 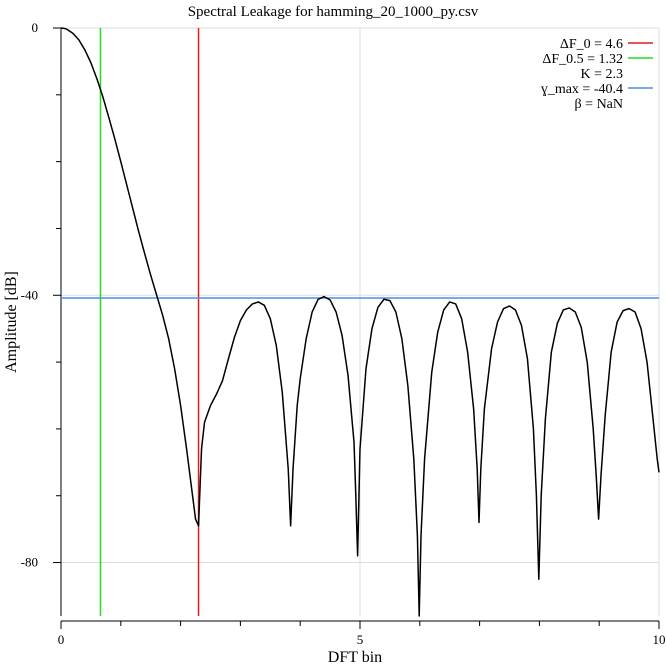 I want to click on x-tick-label: 5, so click(x=360, y=639).